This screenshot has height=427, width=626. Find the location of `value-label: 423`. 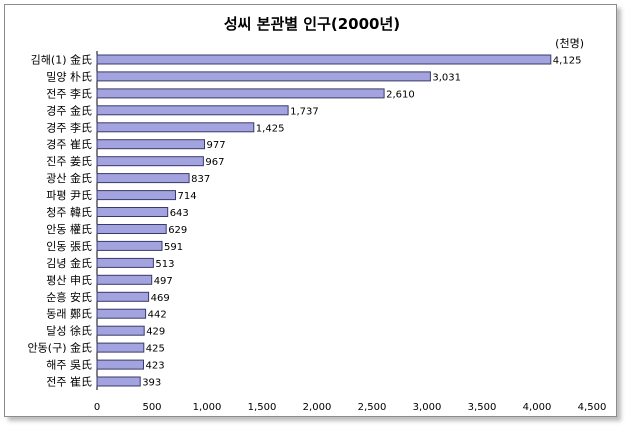

value-label: 423 is located at coordinates (155, 366).